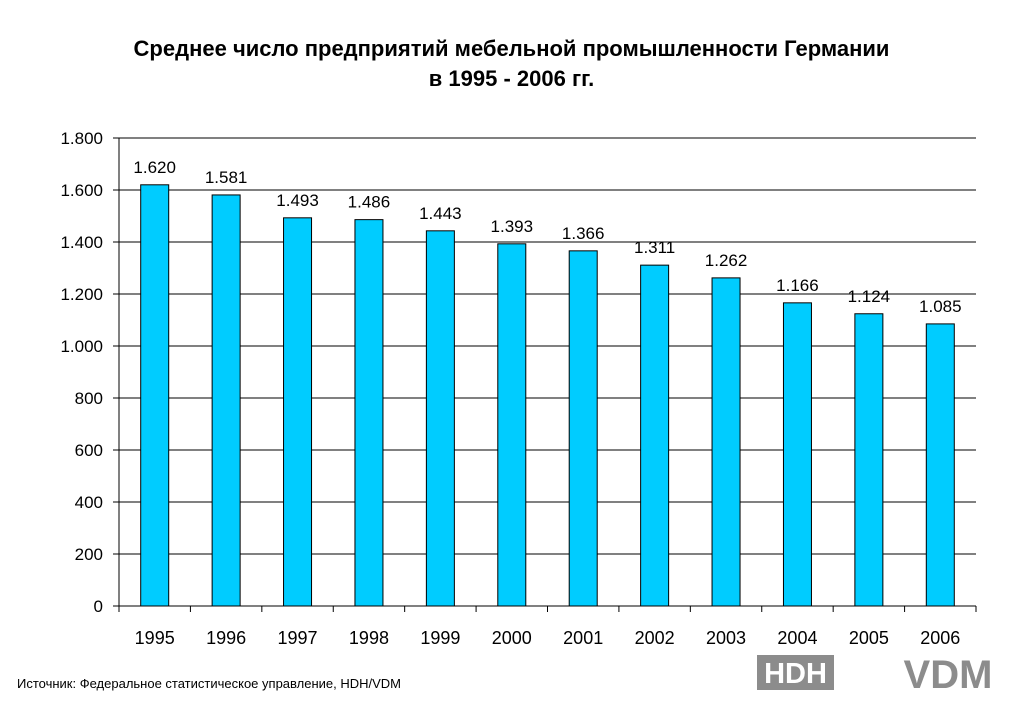  Describe the element at coordinates (155, 638) in the screenshot. I see `x-tick-label: 1995` at that location.